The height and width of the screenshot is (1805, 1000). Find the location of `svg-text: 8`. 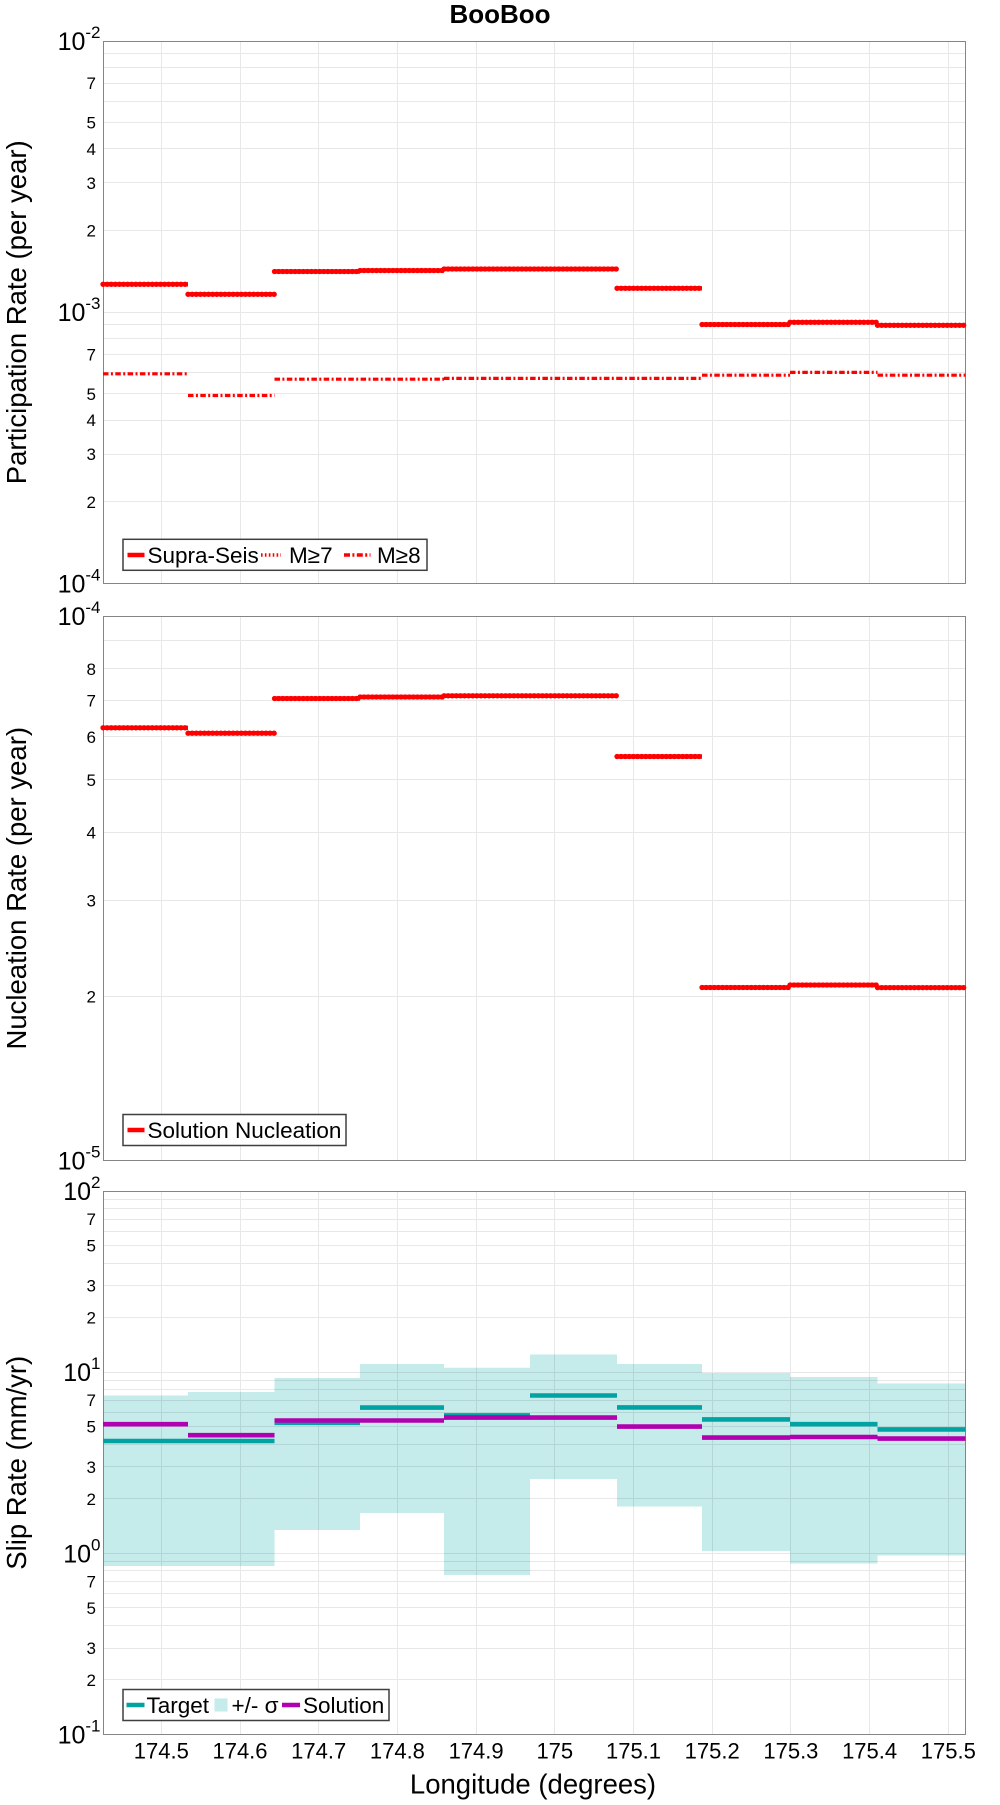

svg-text: 8 is located at coordinates (91, 669).